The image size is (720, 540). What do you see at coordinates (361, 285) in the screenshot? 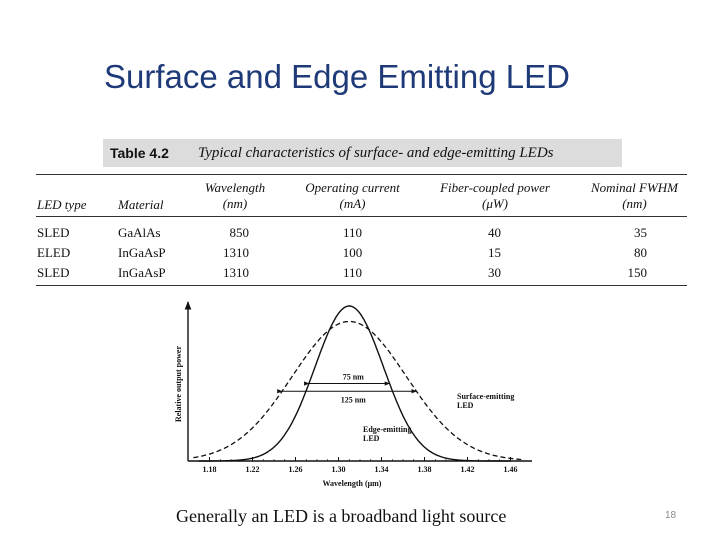
I see `table-bottom-rule` at bounding box center [361, 285].